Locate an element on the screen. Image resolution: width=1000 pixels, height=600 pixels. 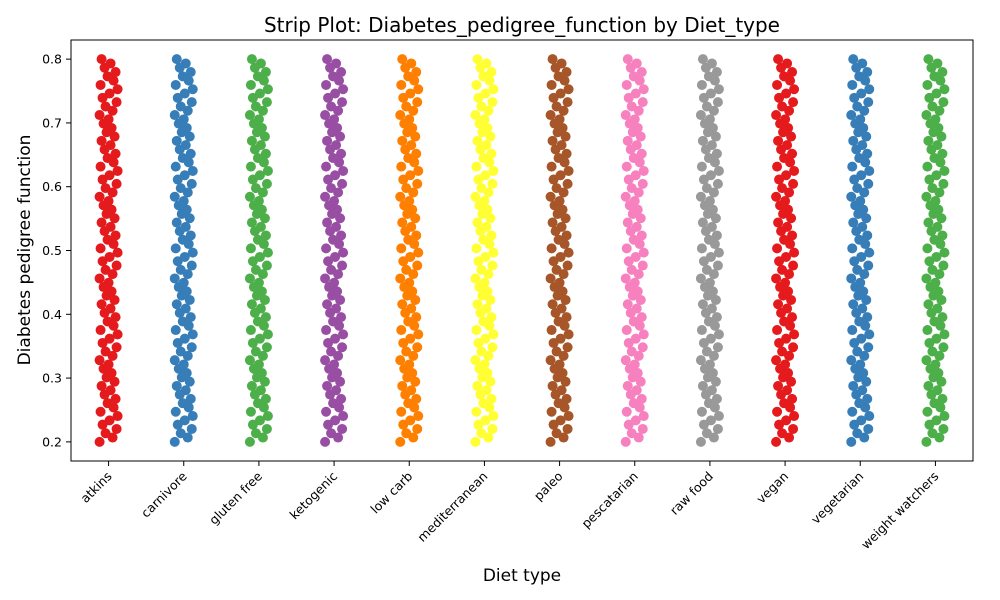
y-tick-label: 0.4 is located at coordinates (52, 314).